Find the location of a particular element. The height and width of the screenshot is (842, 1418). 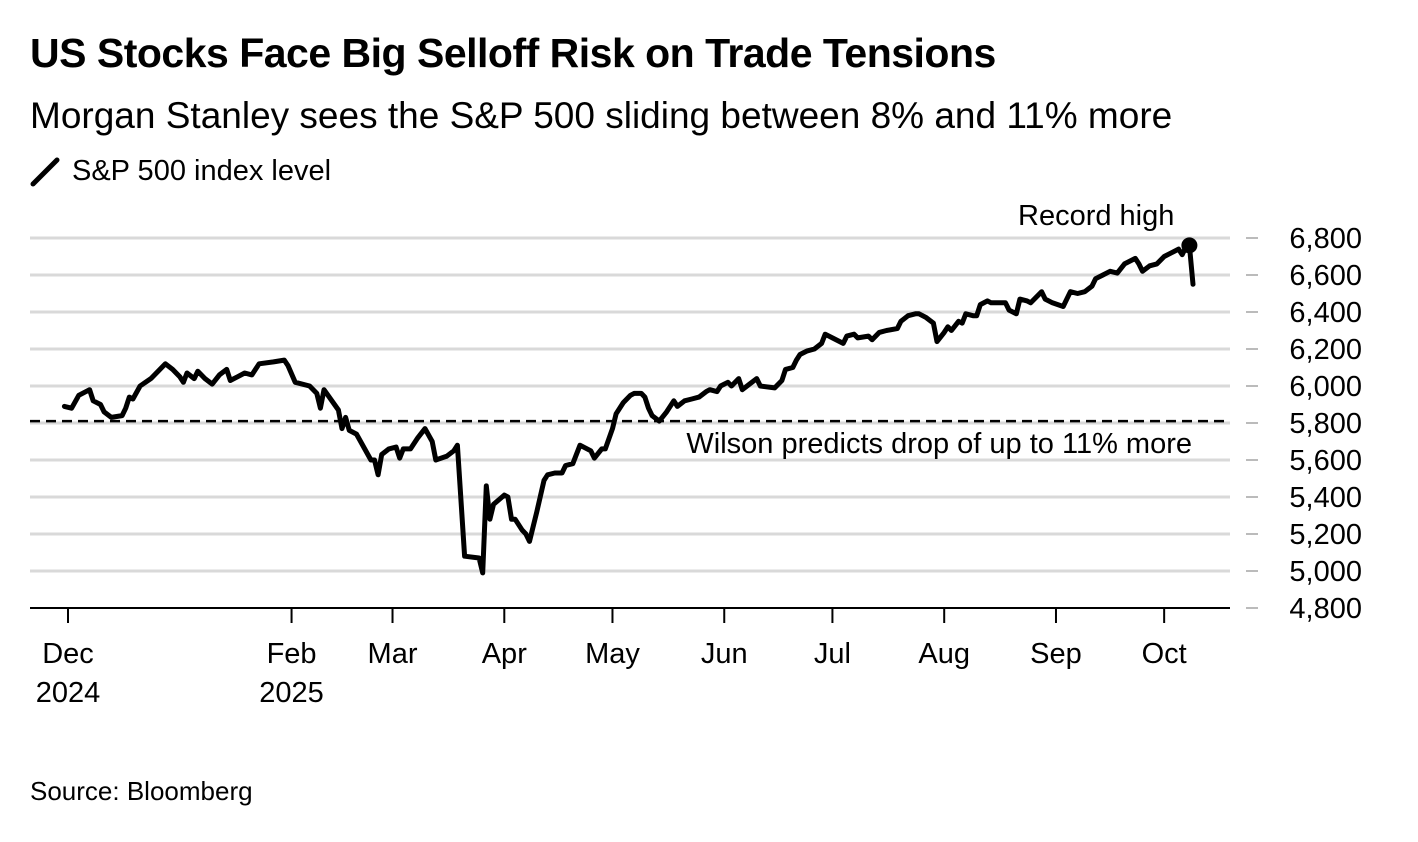

y-tick-label-6600: 6,600 is located at coordinates (1325, 276).